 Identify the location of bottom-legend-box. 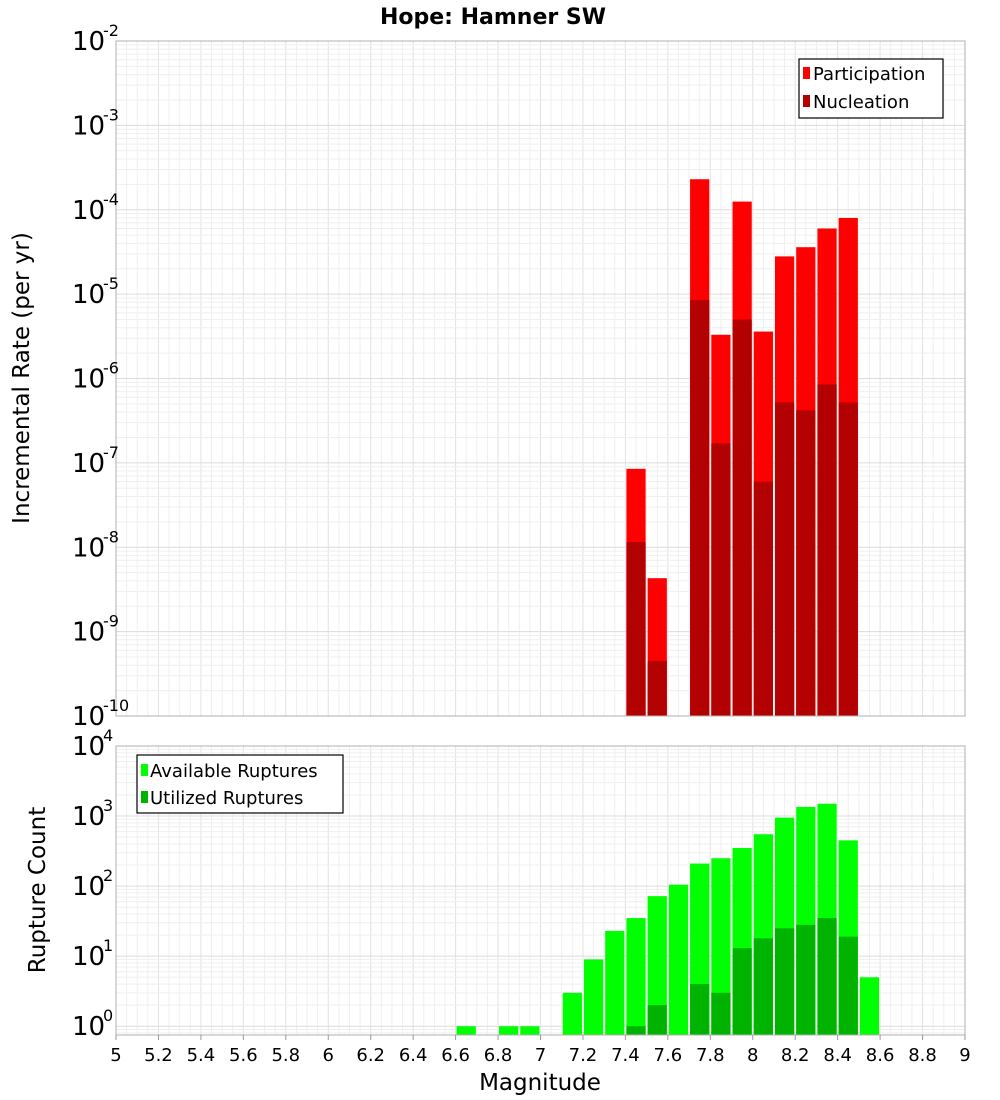
(240, 784).